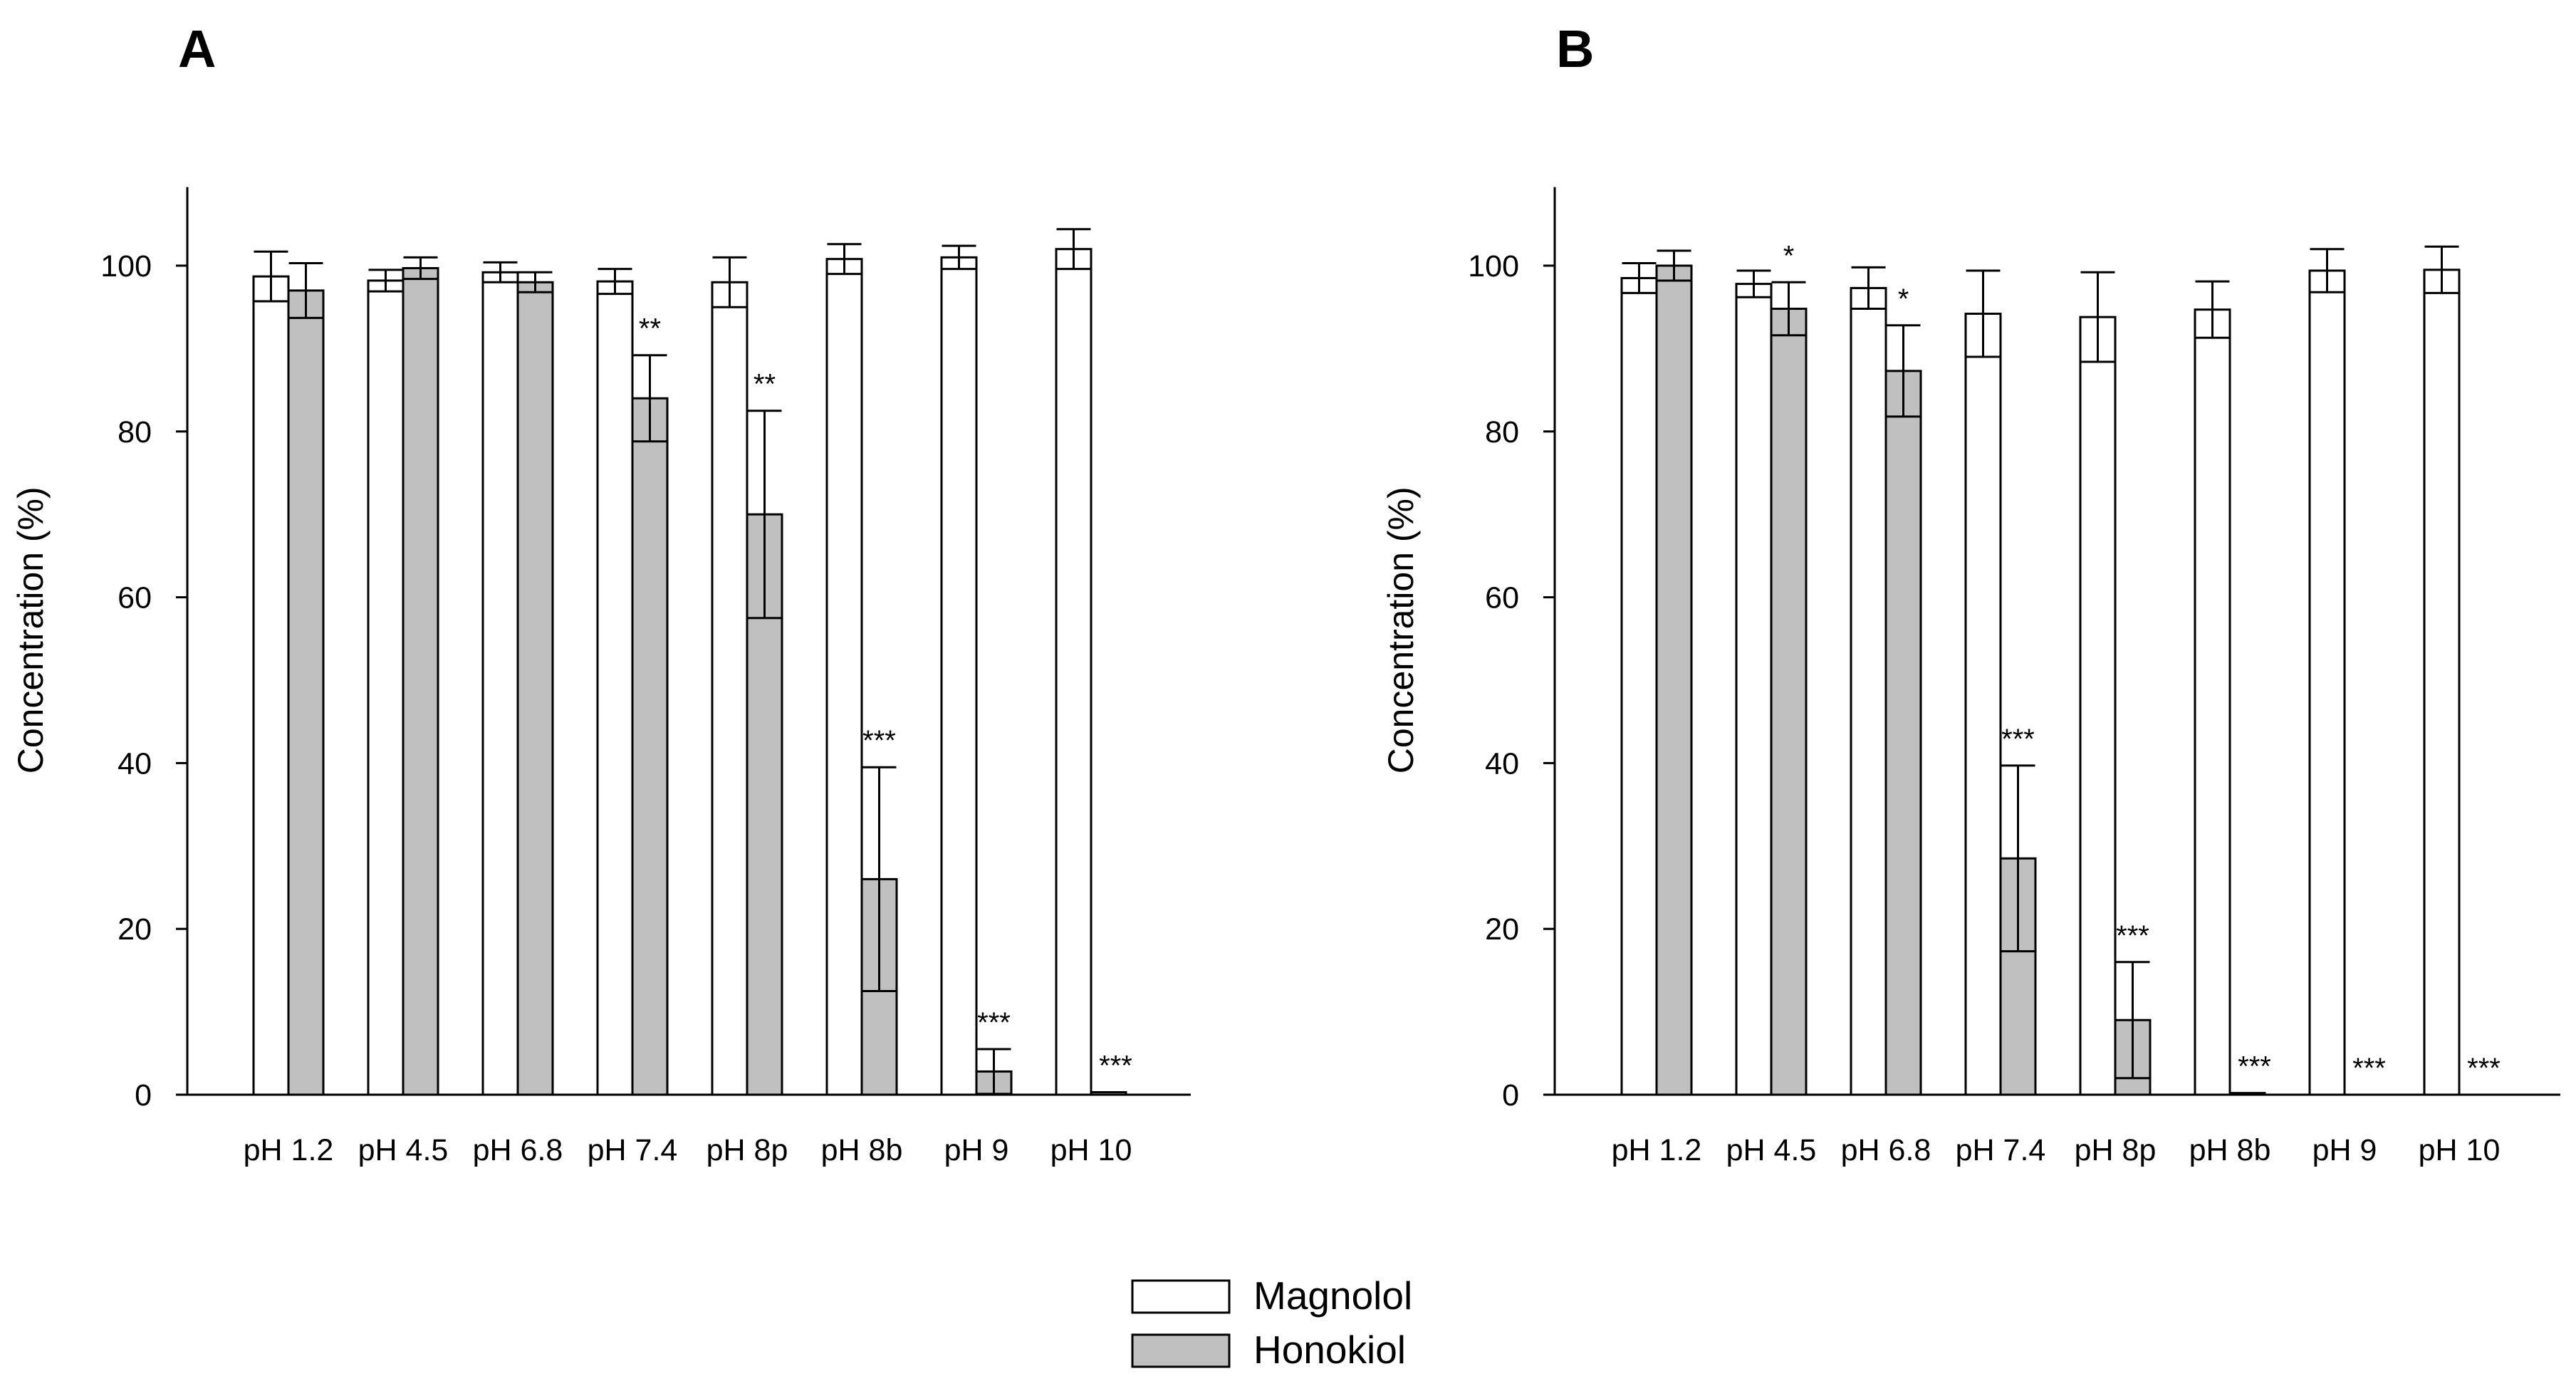 This screenshot has width=2576, height=1386. What do you see at coordinates (2254, 1067) in the screenshot?
I see `panel-b-significance-honokiol-5: ***` at bounding box center [2254, 1067].